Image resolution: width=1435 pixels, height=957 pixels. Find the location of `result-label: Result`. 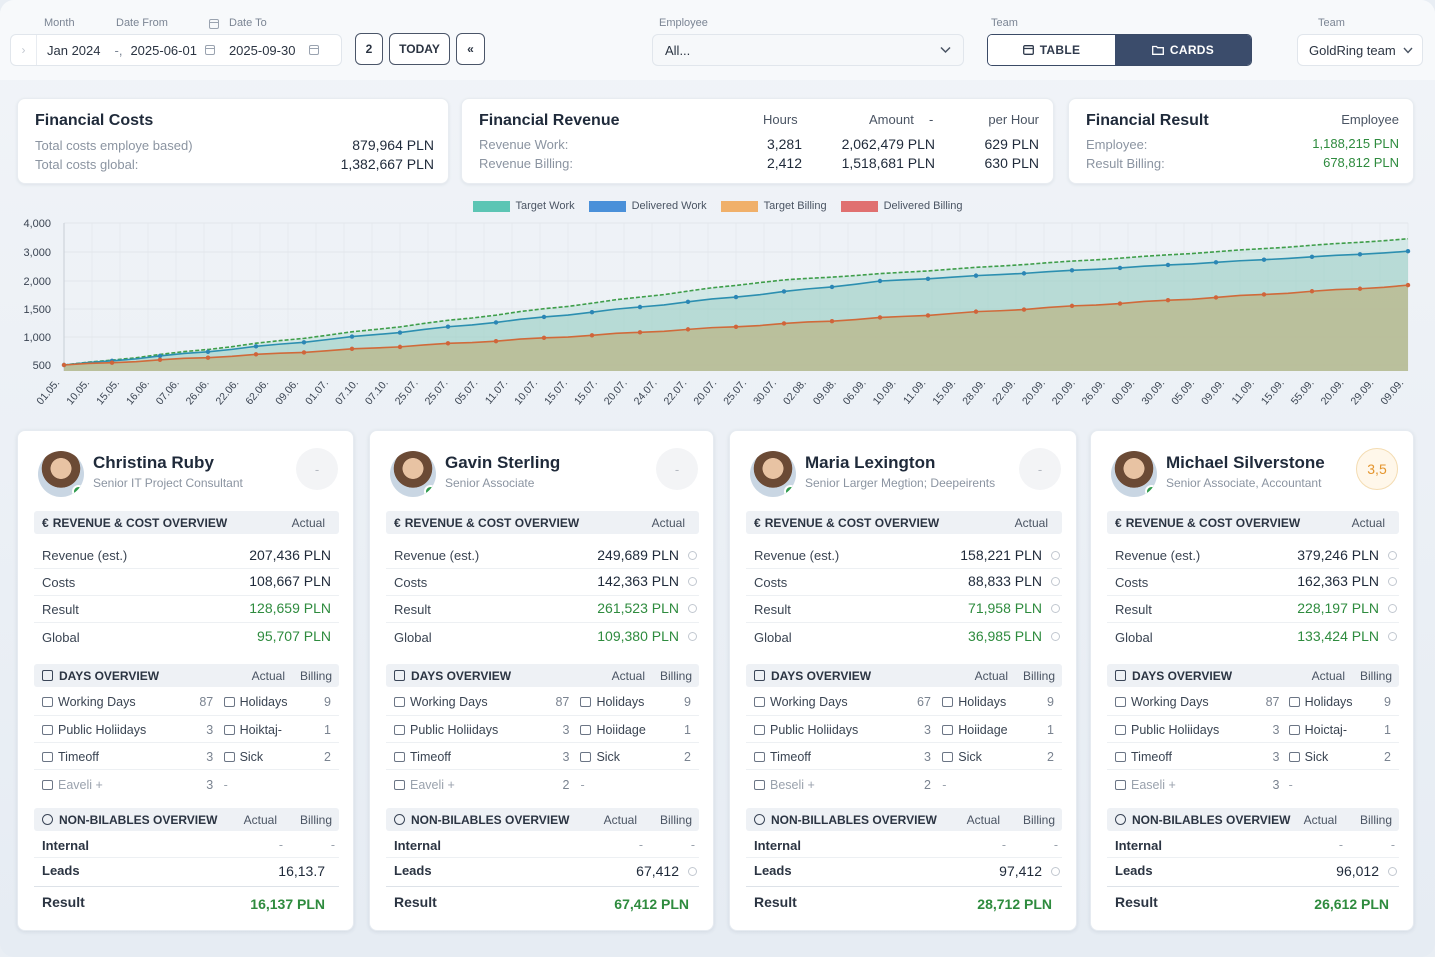

result-label: Result is located at coordinates (412, 609).